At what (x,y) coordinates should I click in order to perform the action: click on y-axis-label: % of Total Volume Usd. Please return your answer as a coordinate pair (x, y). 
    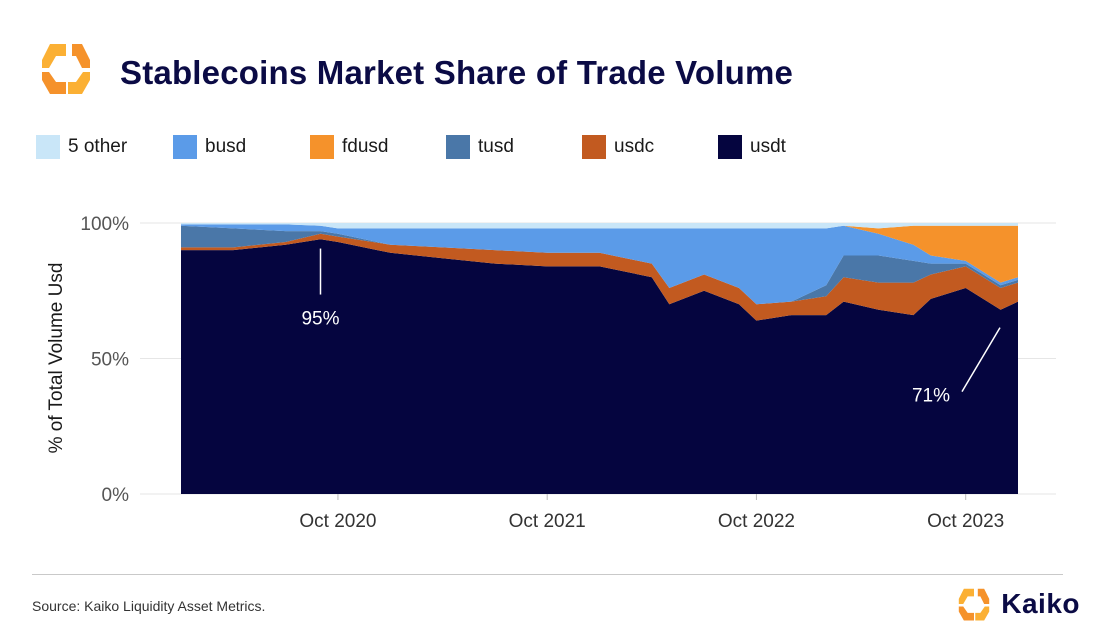
    Looking at the image, I should click on (56, 358).